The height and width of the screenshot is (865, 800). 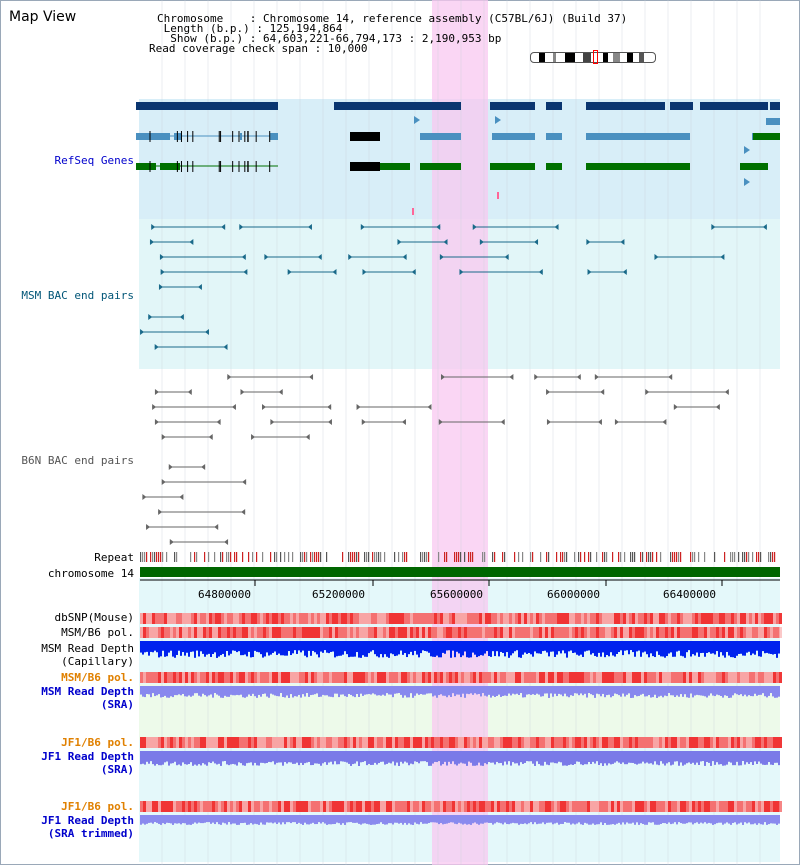 I want to click on selection-highlight, so click(x=460, y=432).